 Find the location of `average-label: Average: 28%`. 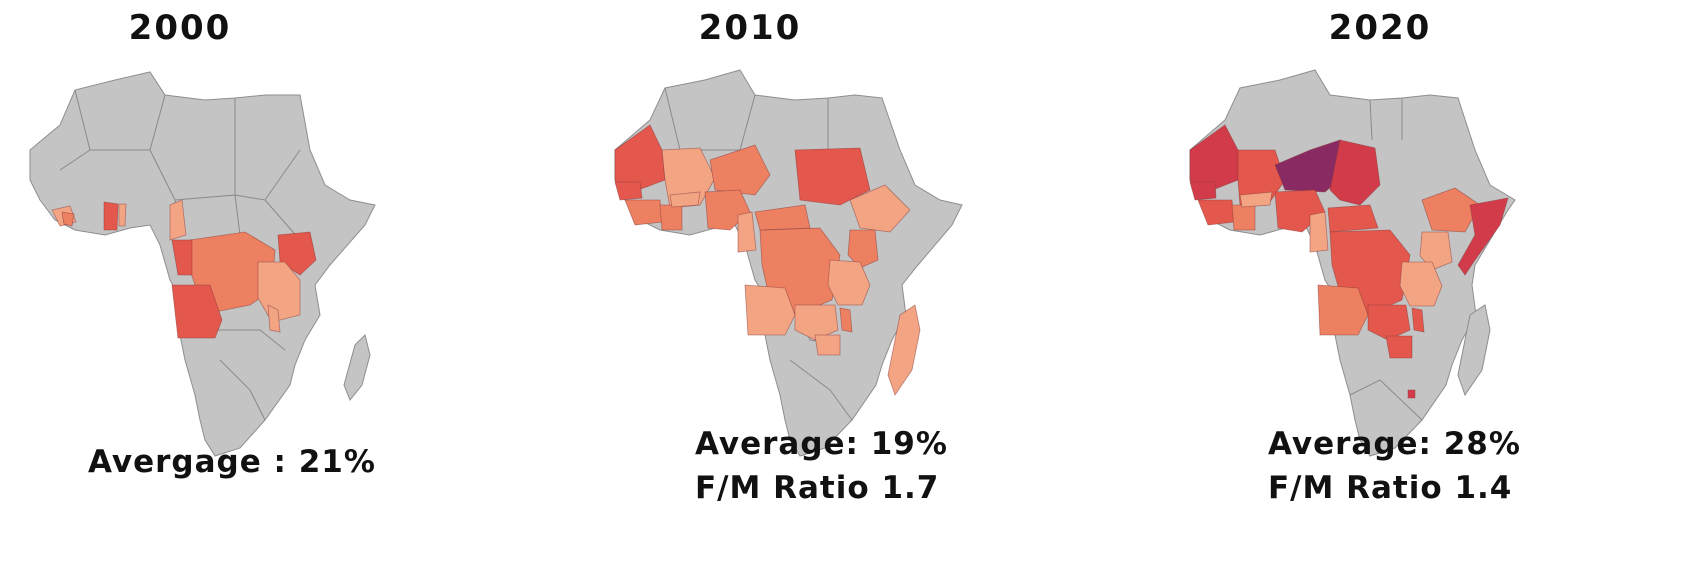

average-label: Average: 28% is located at coordinates (1394, 444).